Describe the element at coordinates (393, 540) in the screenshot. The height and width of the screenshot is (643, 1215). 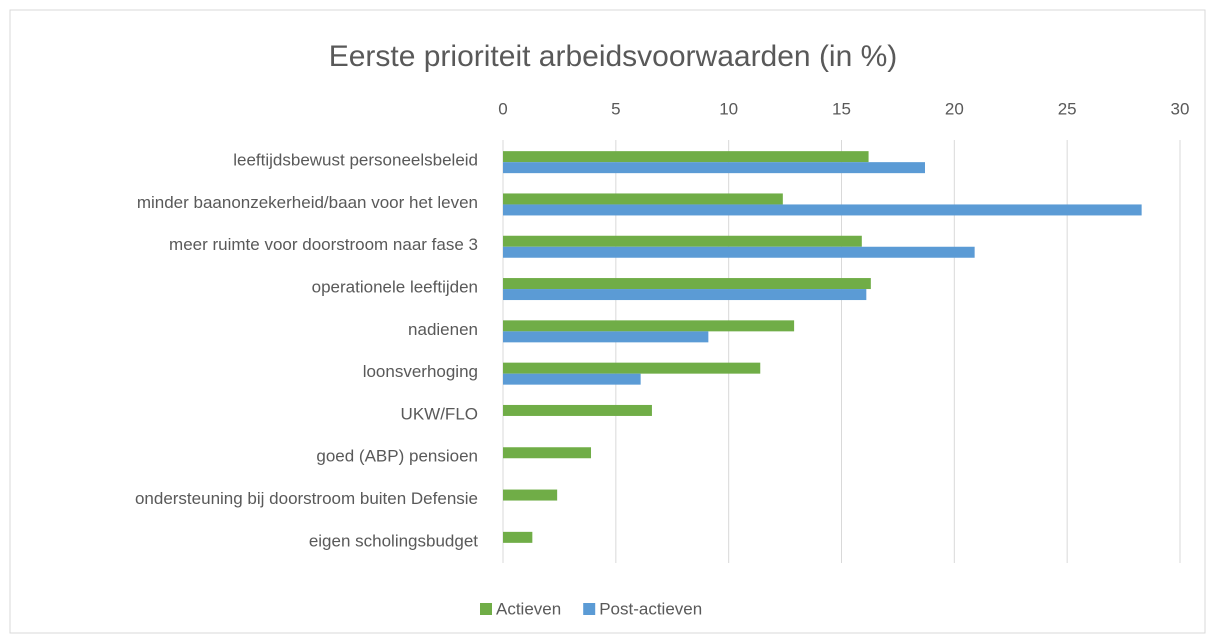
I see `y-tick-label: eigen scholingsbudget` at that location.